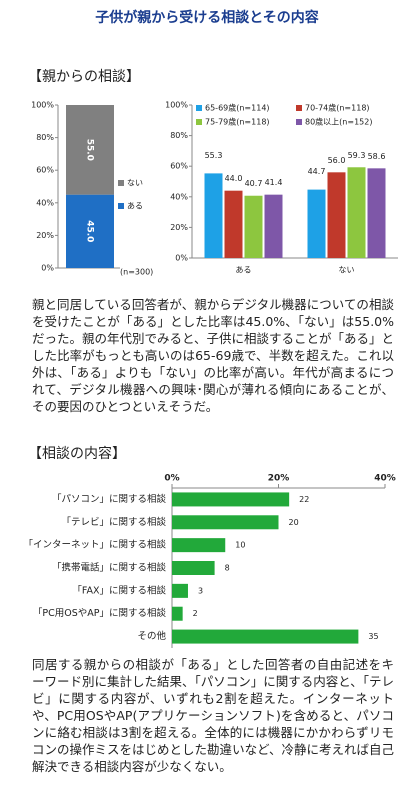 Image resolution: width=414 pixels, height=800 pixels. I want to click on value-label: 35, so click(373, 636).